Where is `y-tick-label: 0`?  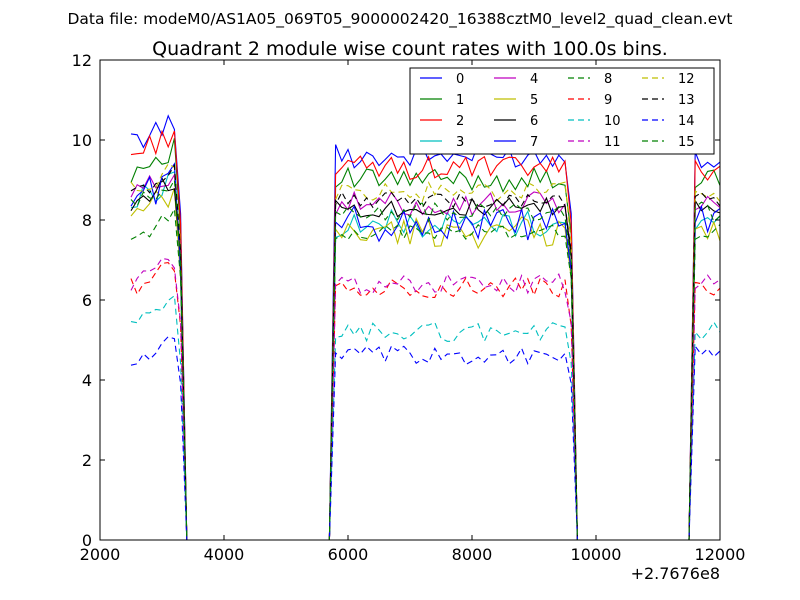
y-tick-label: 0 is located at coordinates (87, 540).